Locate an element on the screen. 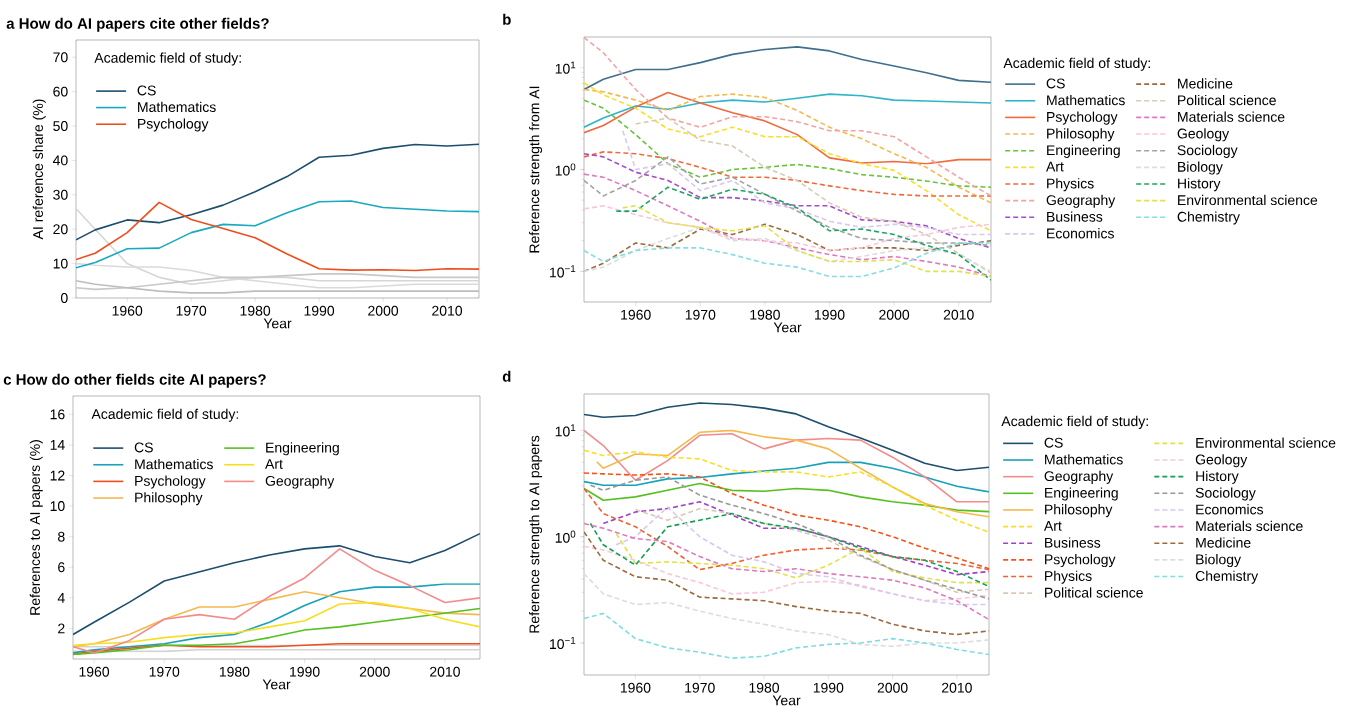 Image resolution: width=1362 pixels, height=718 pixels. y-axis-title: Reference strength from AI is located at coordinates (536, 169).